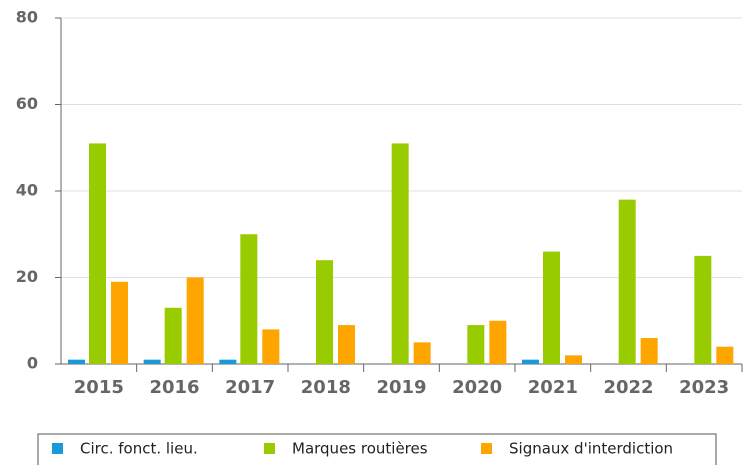 This screenshot has height=465, width=744. Describe the element at coordinates (27, 103) in the screenshot. I see `y-tick-label: 60` at that location.